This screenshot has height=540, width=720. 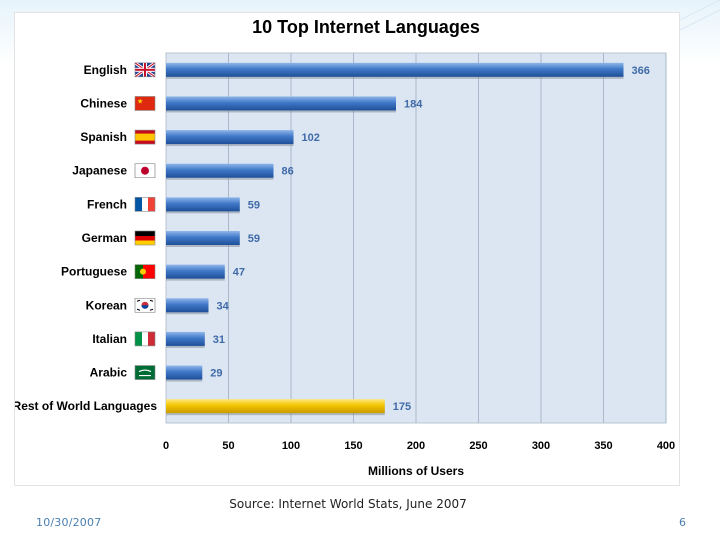 I want to click on value-label: 34, so click(x=223, y=306).